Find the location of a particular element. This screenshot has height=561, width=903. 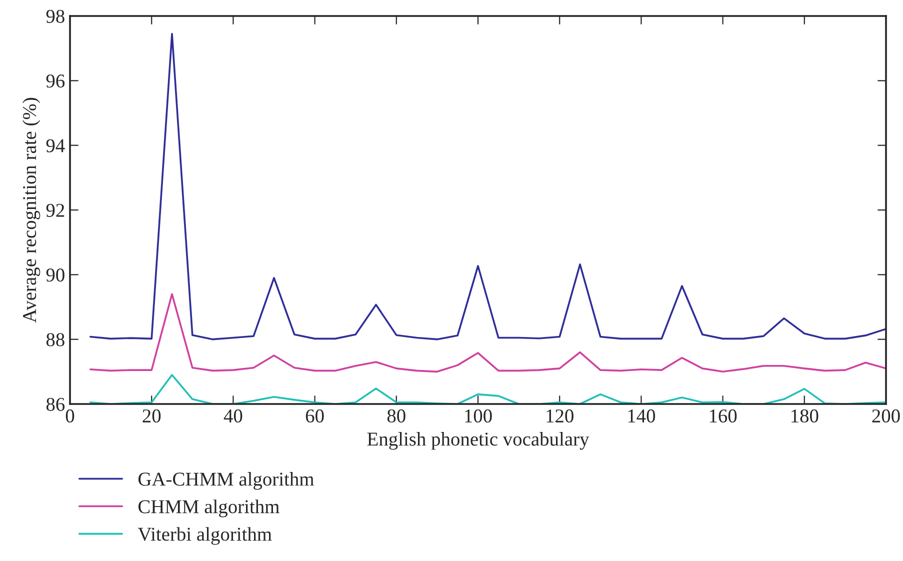

y-tick-label: 96 is located at coordinates (55, 81).